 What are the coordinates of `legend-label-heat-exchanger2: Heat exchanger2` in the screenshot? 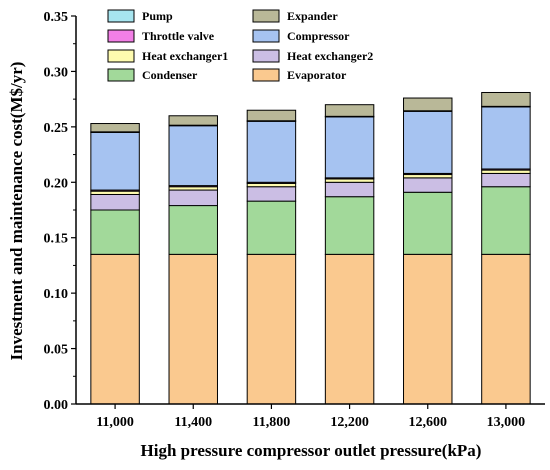 It's located at (330, 56).